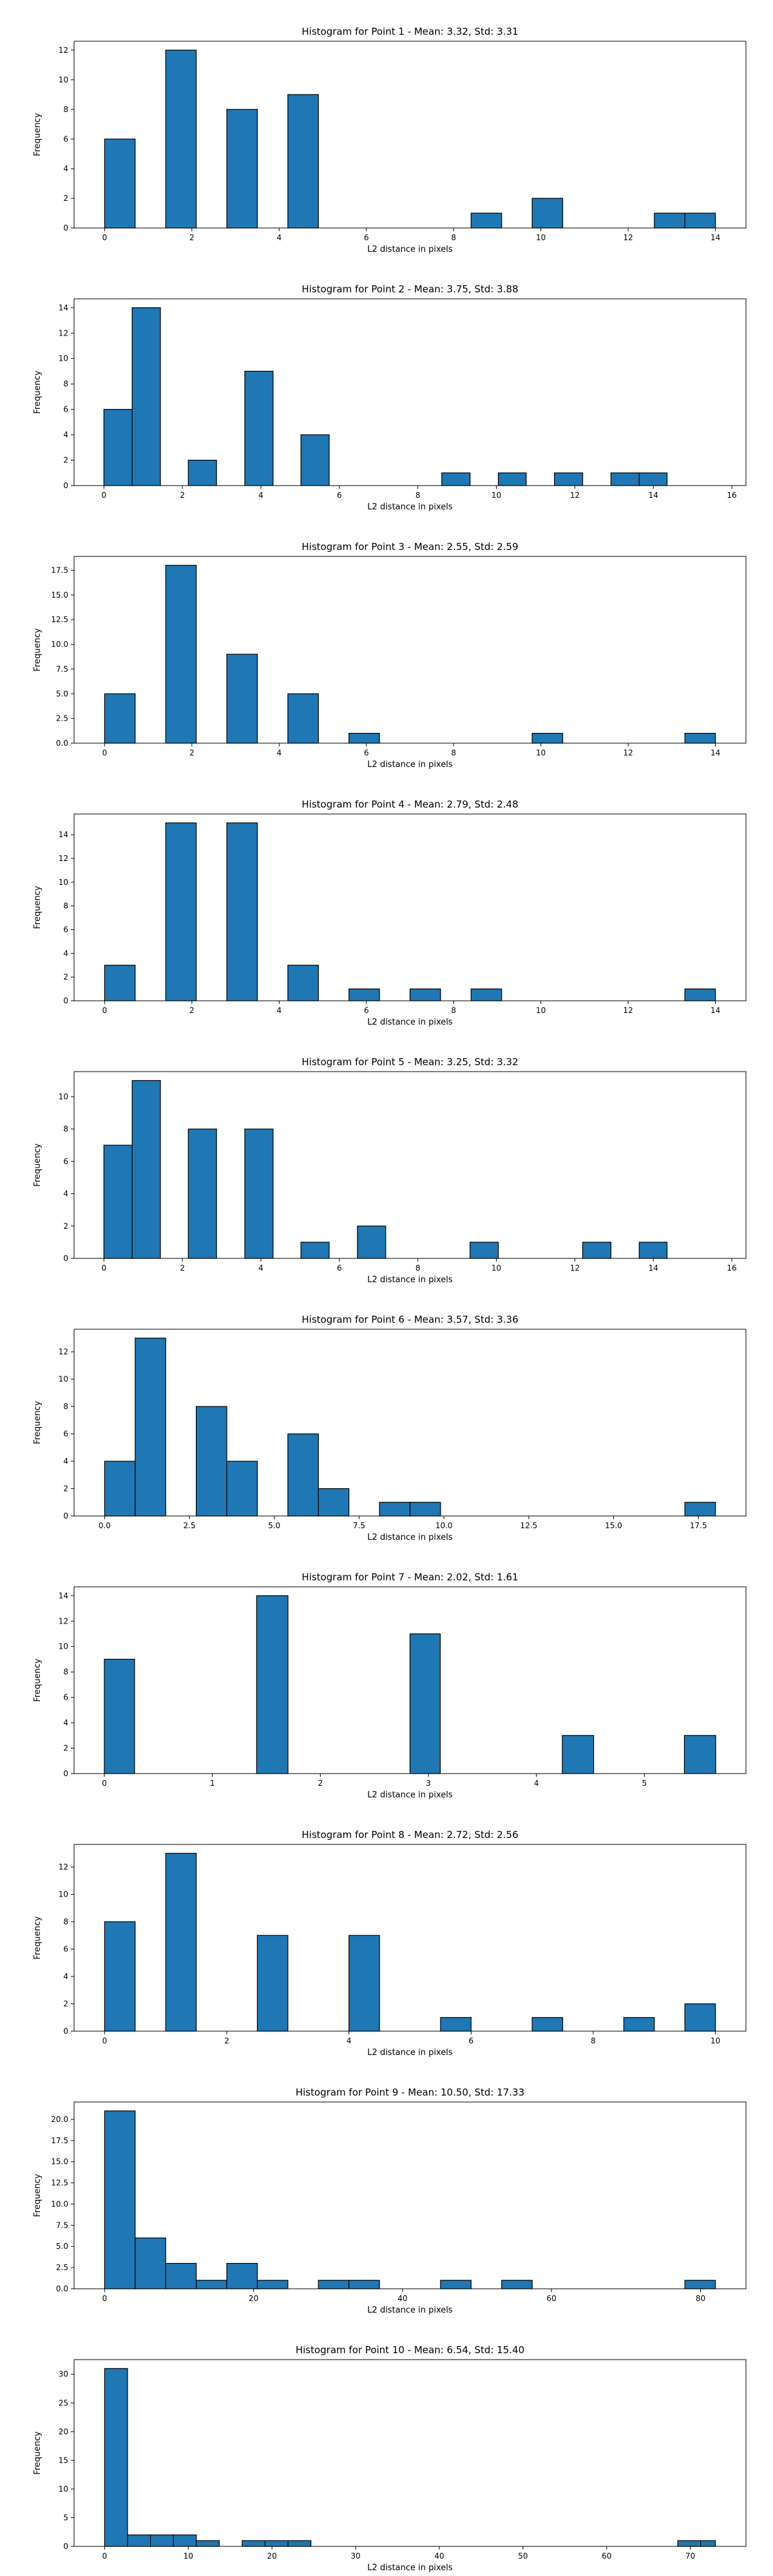 This screenshot has width=773, height=2576. I want to click on x-tick-label: 80, so click(700, 2298).